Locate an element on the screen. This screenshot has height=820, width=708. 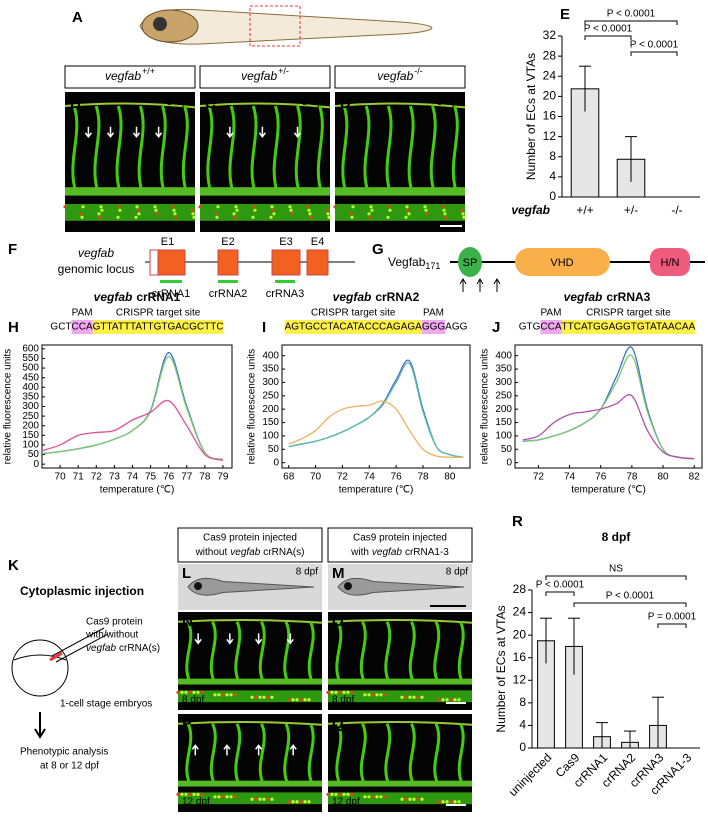
x-tick-label: 77 is located at coordinates (187, 477).